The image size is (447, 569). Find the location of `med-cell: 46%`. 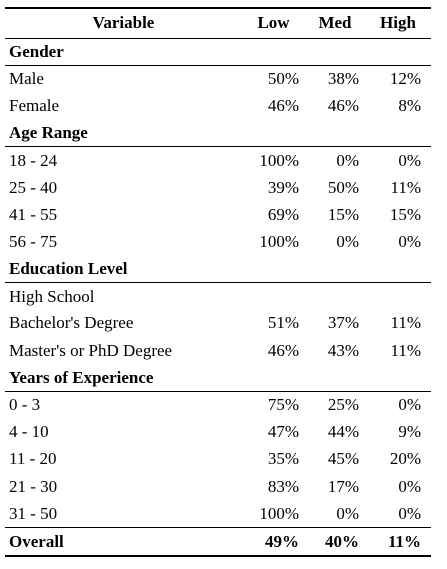

med-cell: 46% is located at coordinates (343, 105).